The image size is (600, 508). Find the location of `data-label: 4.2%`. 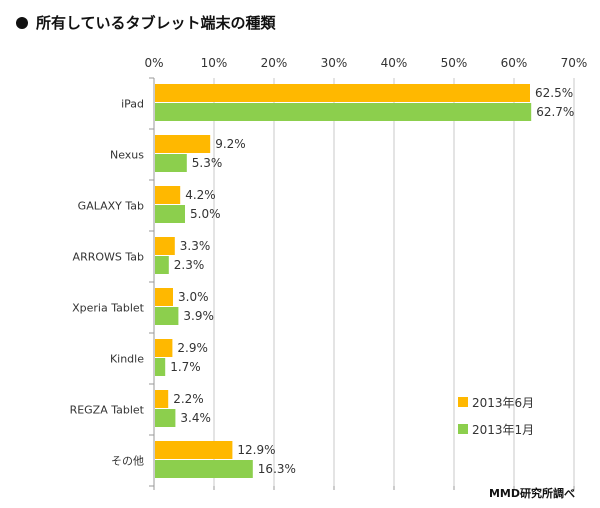

data-label: 4.2% is located at coordinates (200, 195).